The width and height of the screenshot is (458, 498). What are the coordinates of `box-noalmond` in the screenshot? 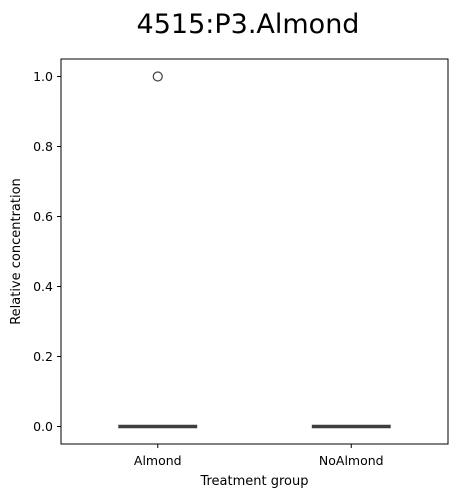 It's located at (351, 426).